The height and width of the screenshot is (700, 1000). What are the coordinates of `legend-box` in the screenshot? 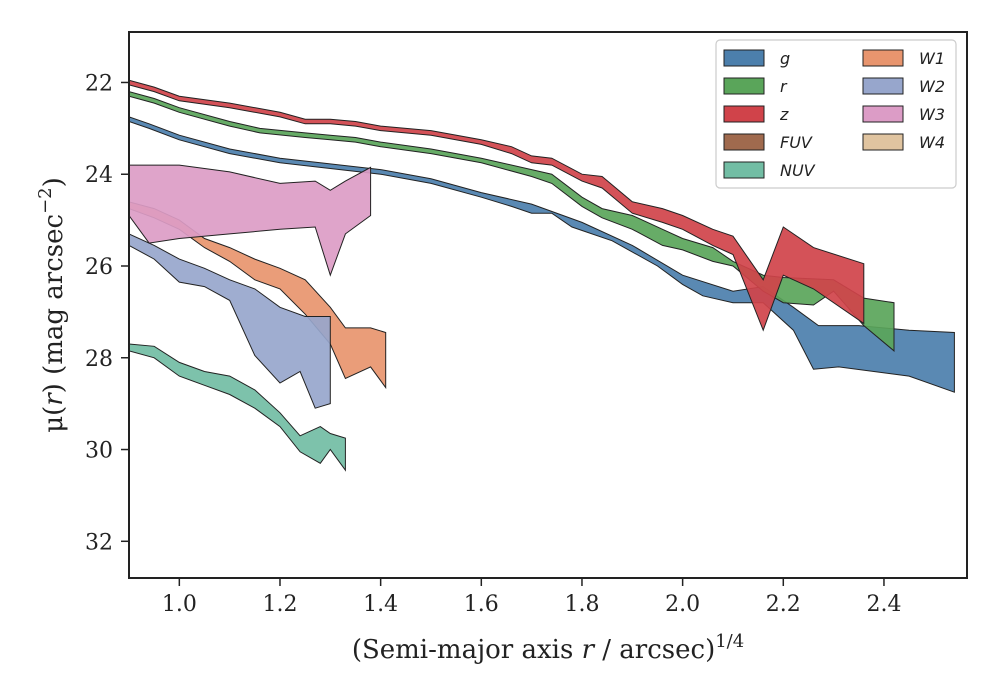 It's located at (836, 114).